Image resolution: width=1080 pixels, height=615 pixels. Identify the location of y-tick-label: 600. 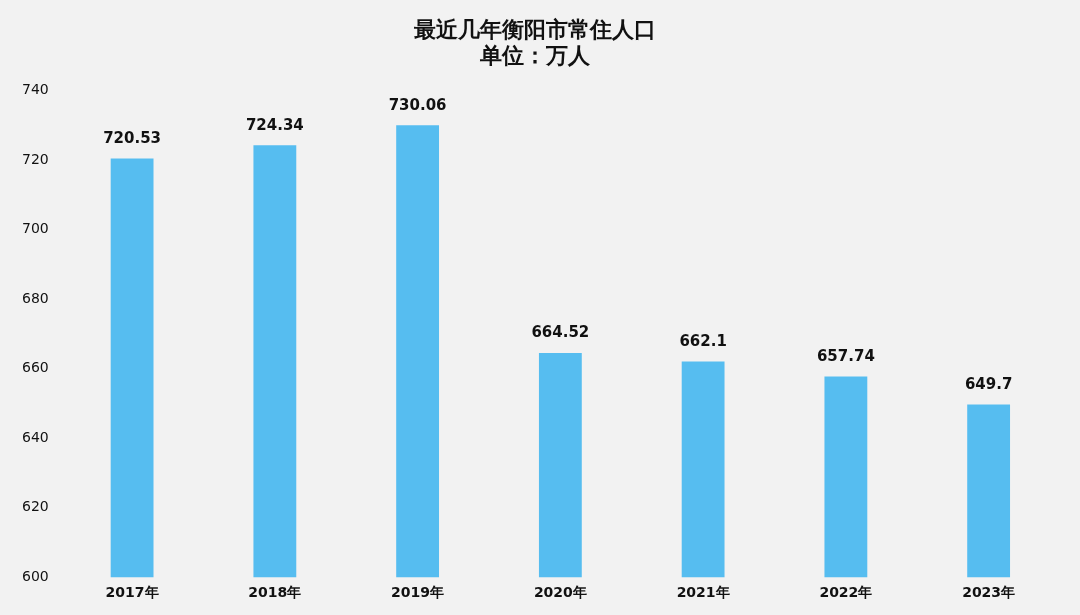
(35, 575).